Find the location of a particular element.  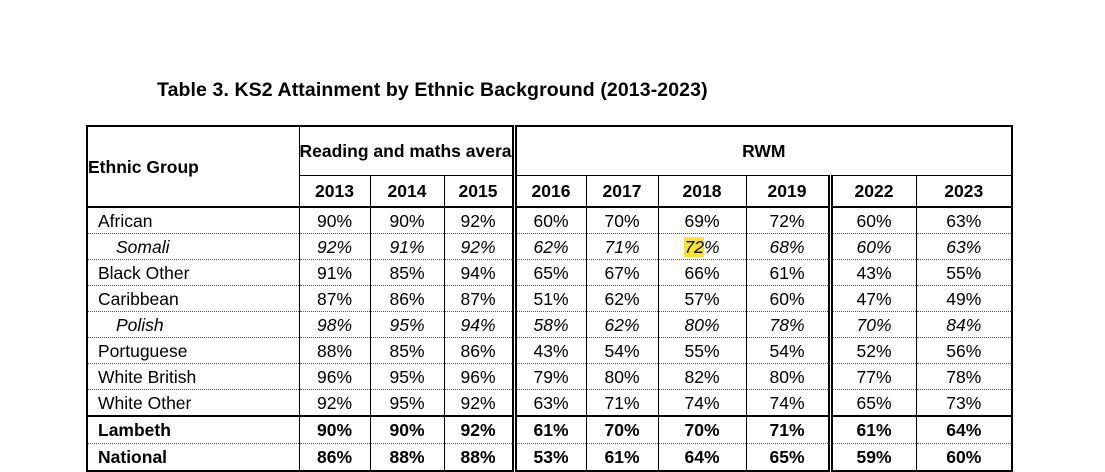

ethnic-group-header: Ethnic Group is located at coordinates (193, 166).